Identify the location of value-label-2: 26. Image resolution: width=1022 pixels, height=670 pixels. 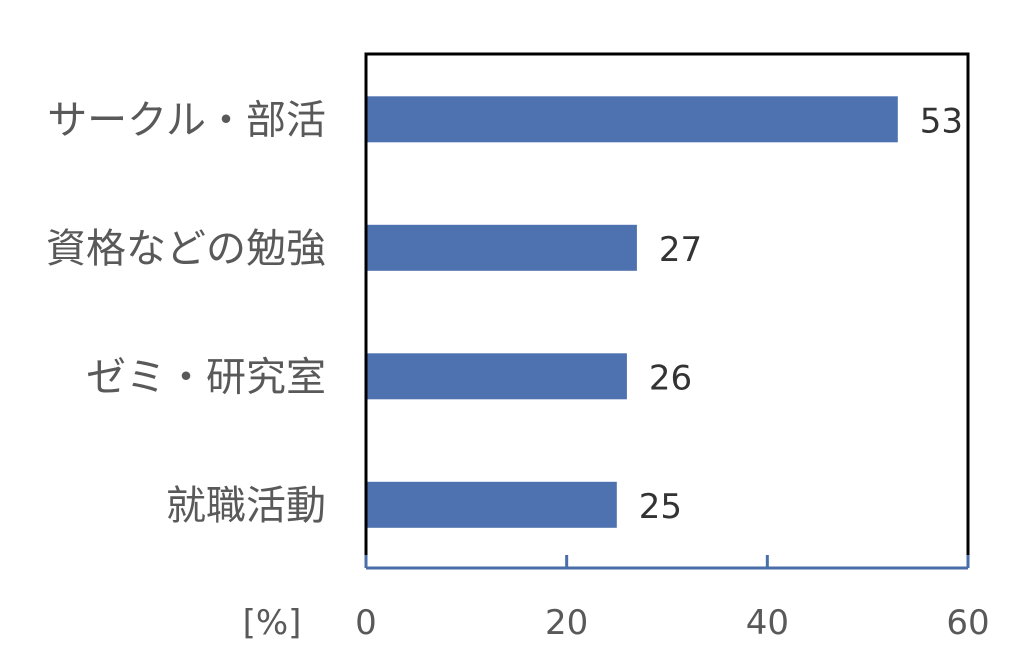
(670, 378).